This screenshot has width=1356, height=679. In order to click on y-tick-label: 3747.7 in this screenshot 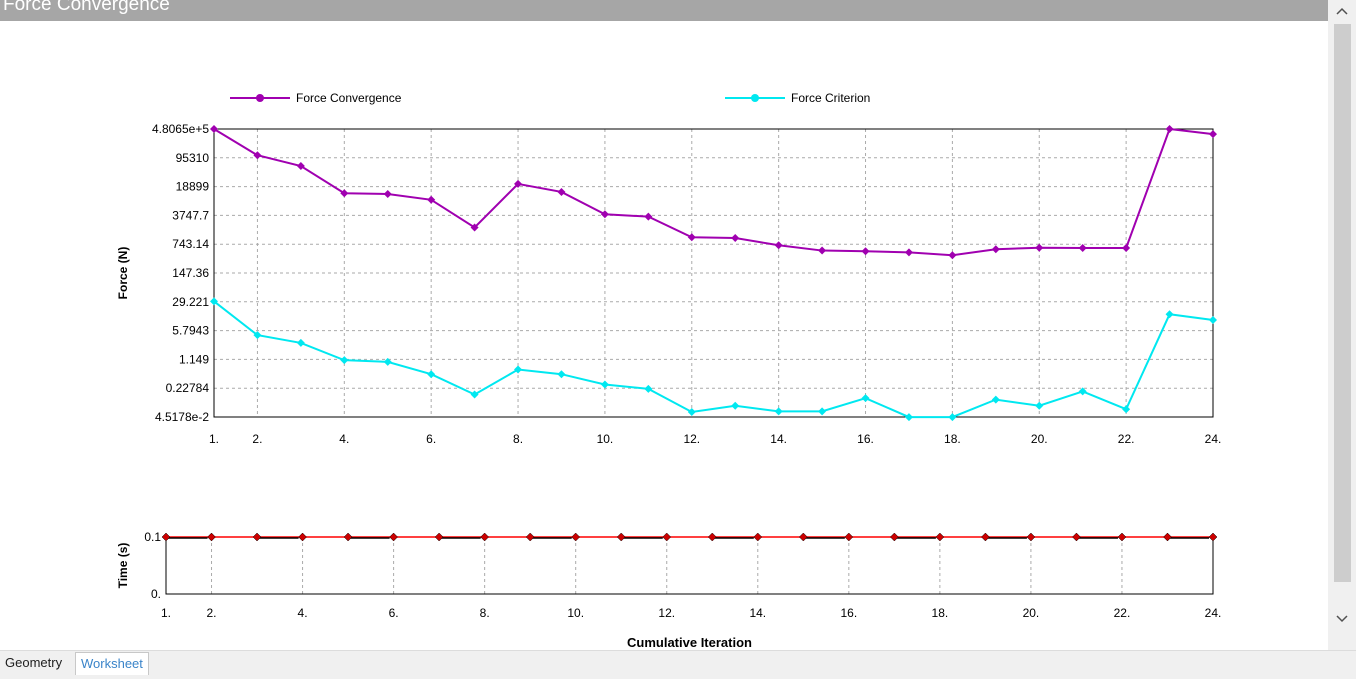, I will do `click(190, 215)`.